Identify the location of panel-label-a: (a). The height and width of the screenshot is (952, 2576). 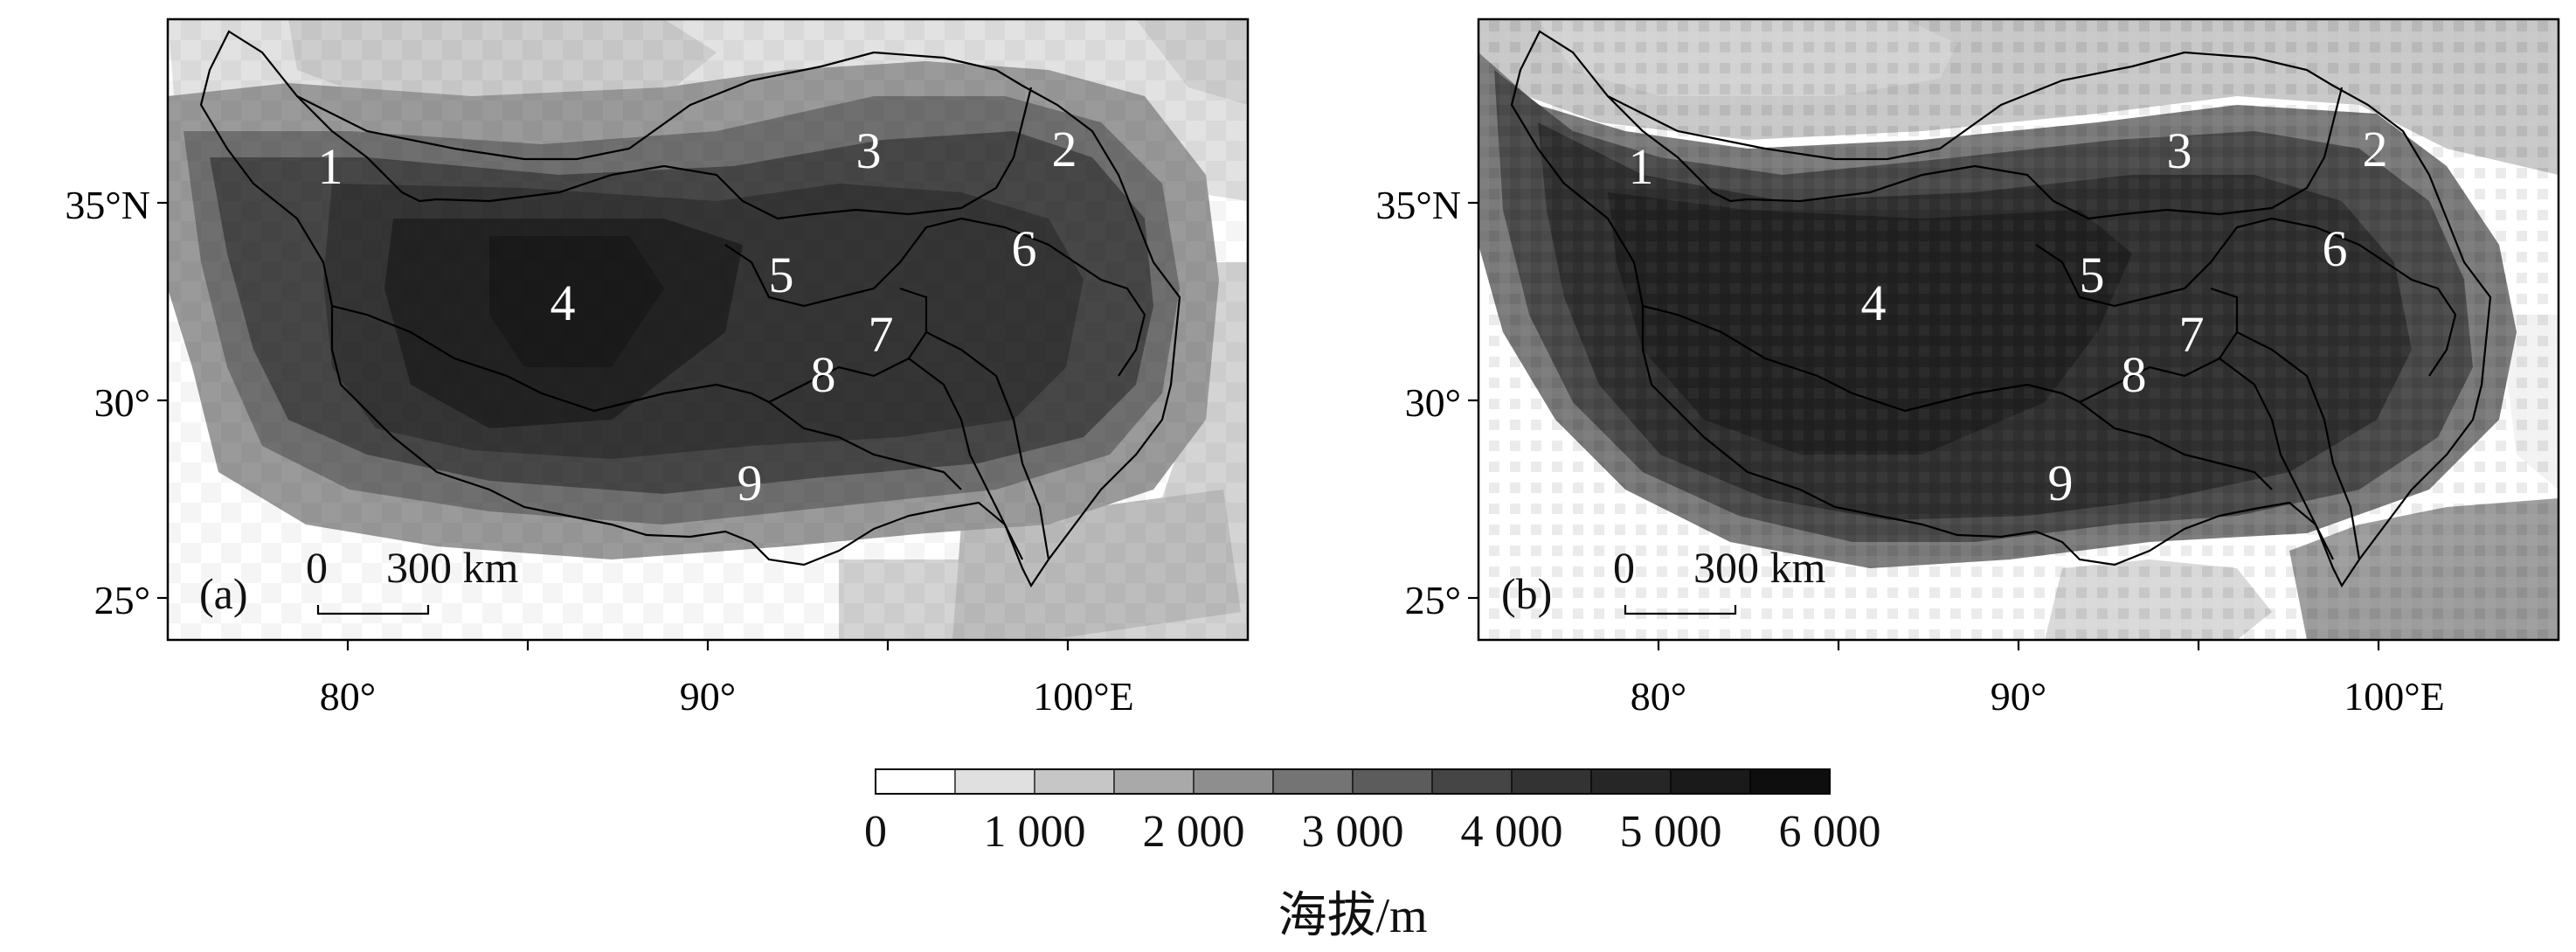
(223, 593).